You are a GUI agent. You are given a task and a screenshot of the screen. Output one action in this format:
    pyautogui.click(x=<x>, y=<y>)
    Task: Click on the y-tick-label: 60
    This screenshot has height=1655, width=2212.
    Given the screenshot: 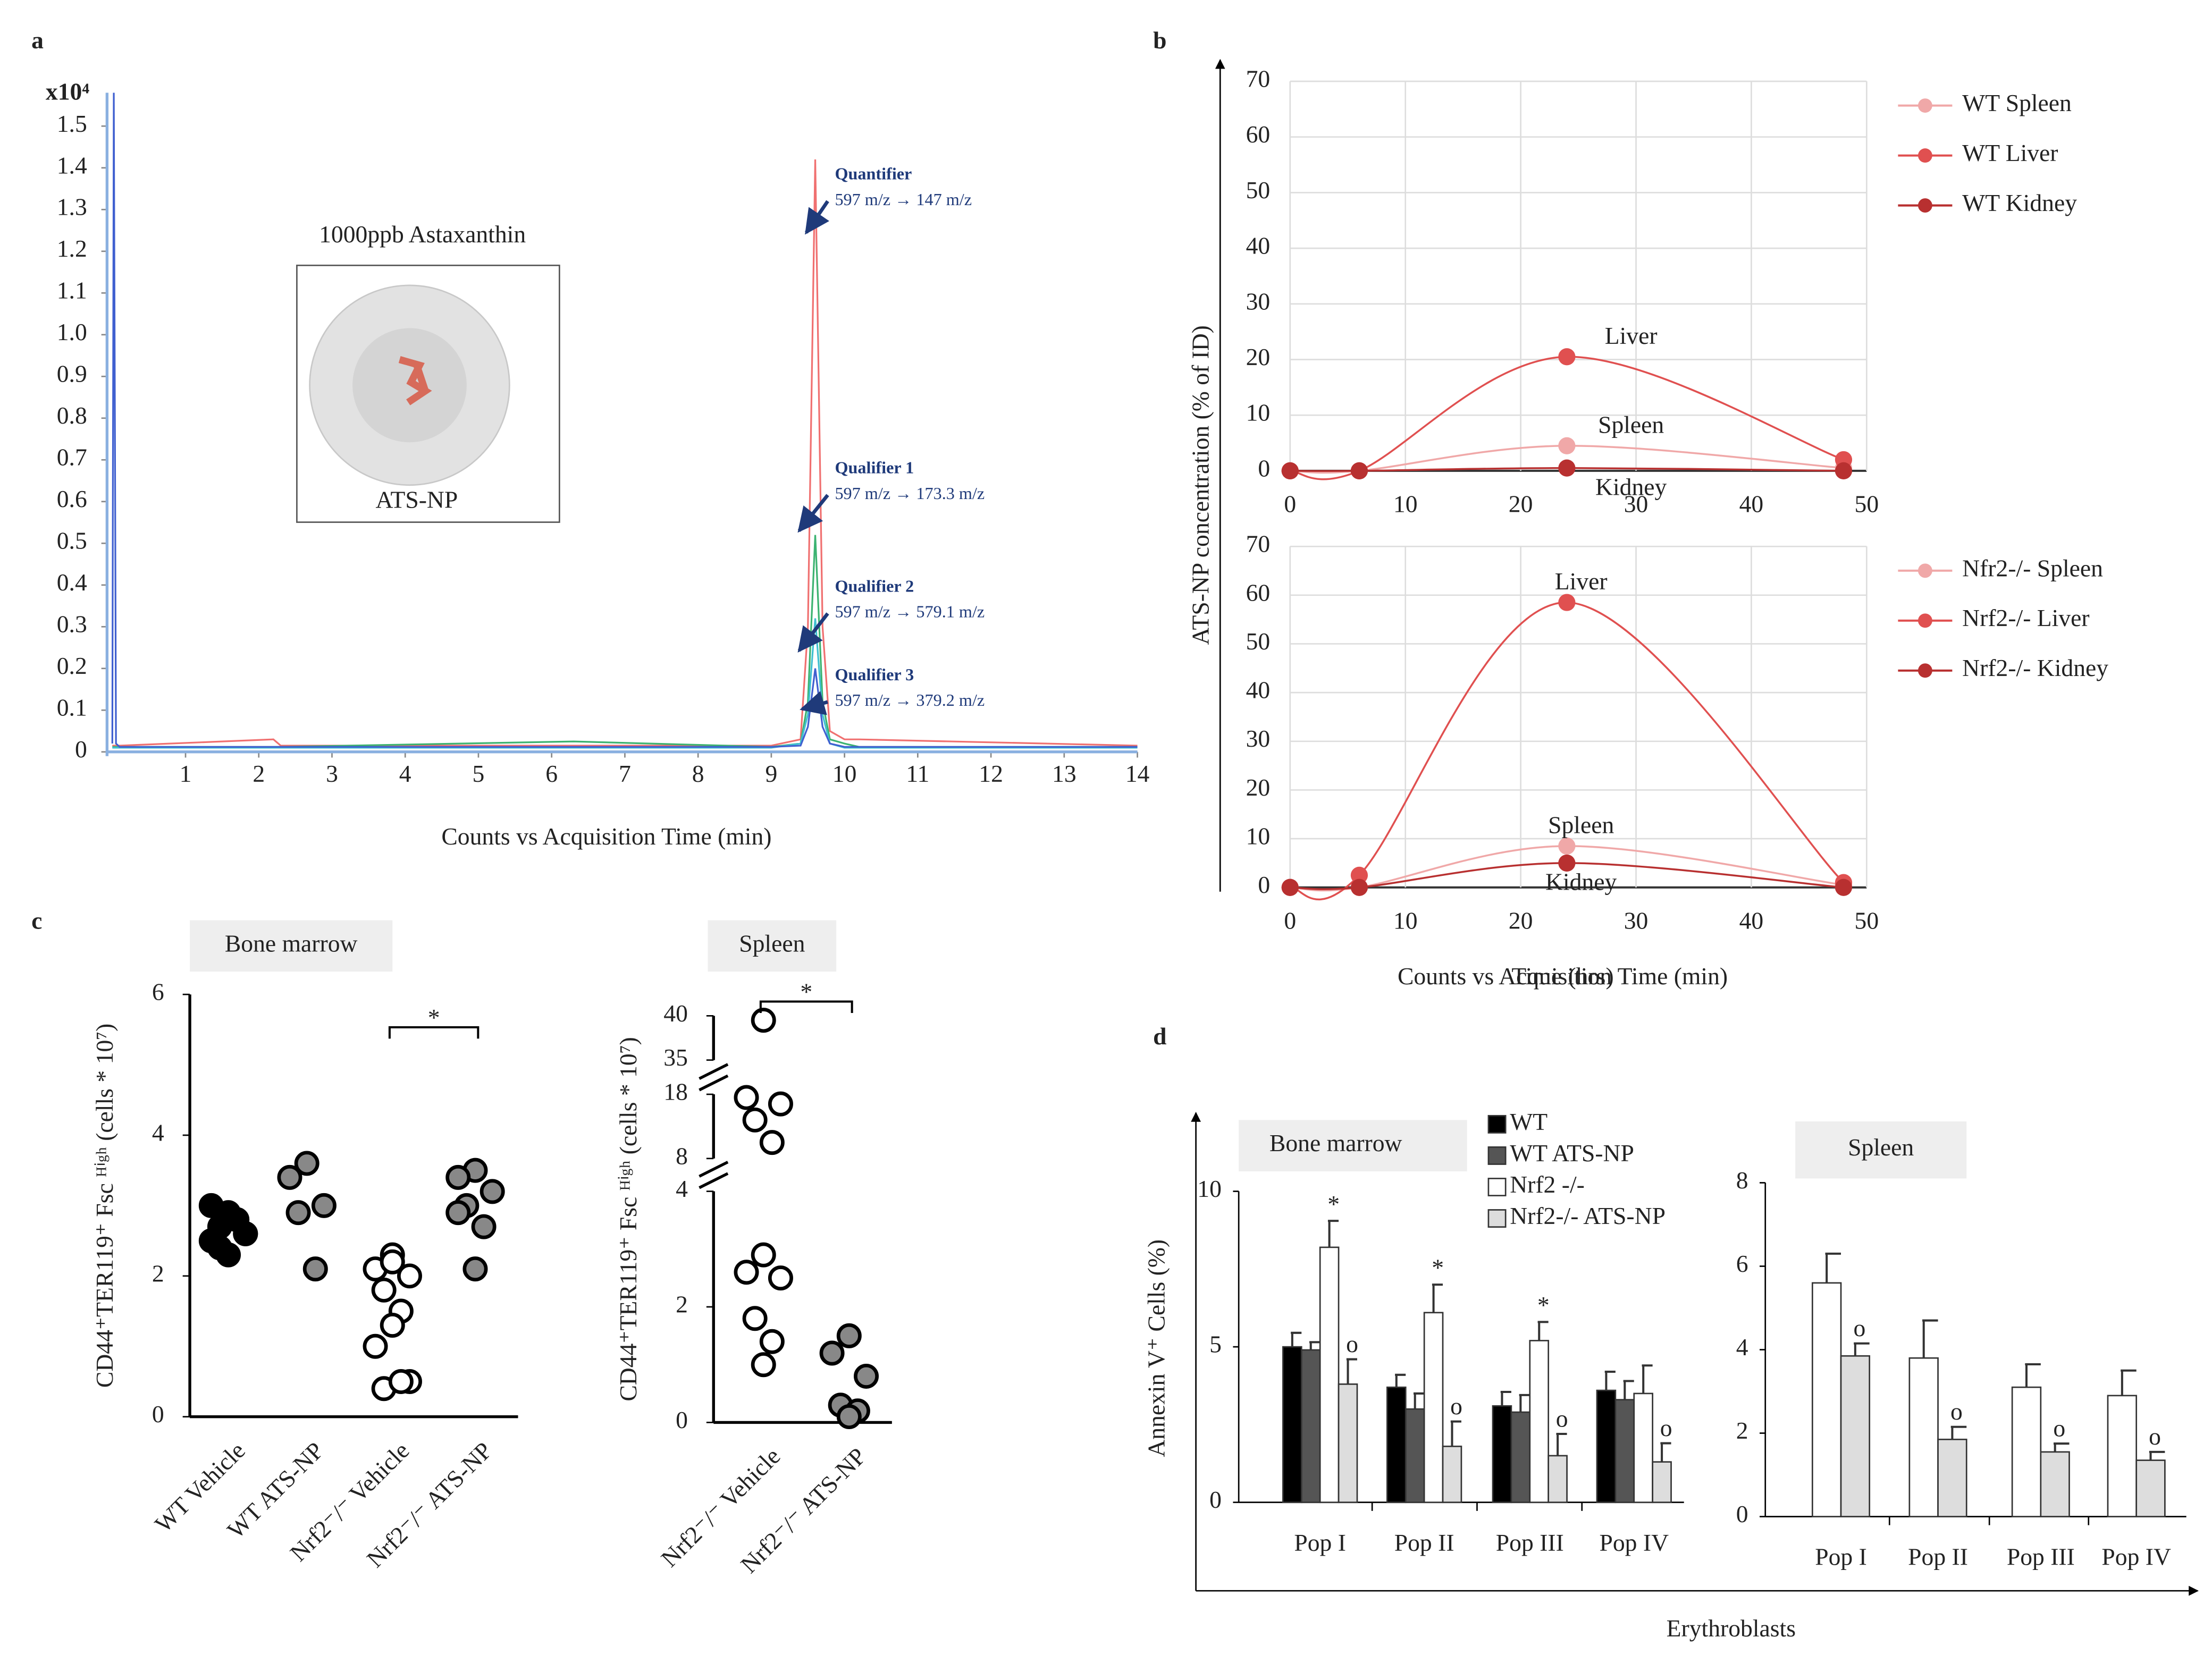 What is the action you would take?
    pyautogui.click(x=1258, y=134)
    